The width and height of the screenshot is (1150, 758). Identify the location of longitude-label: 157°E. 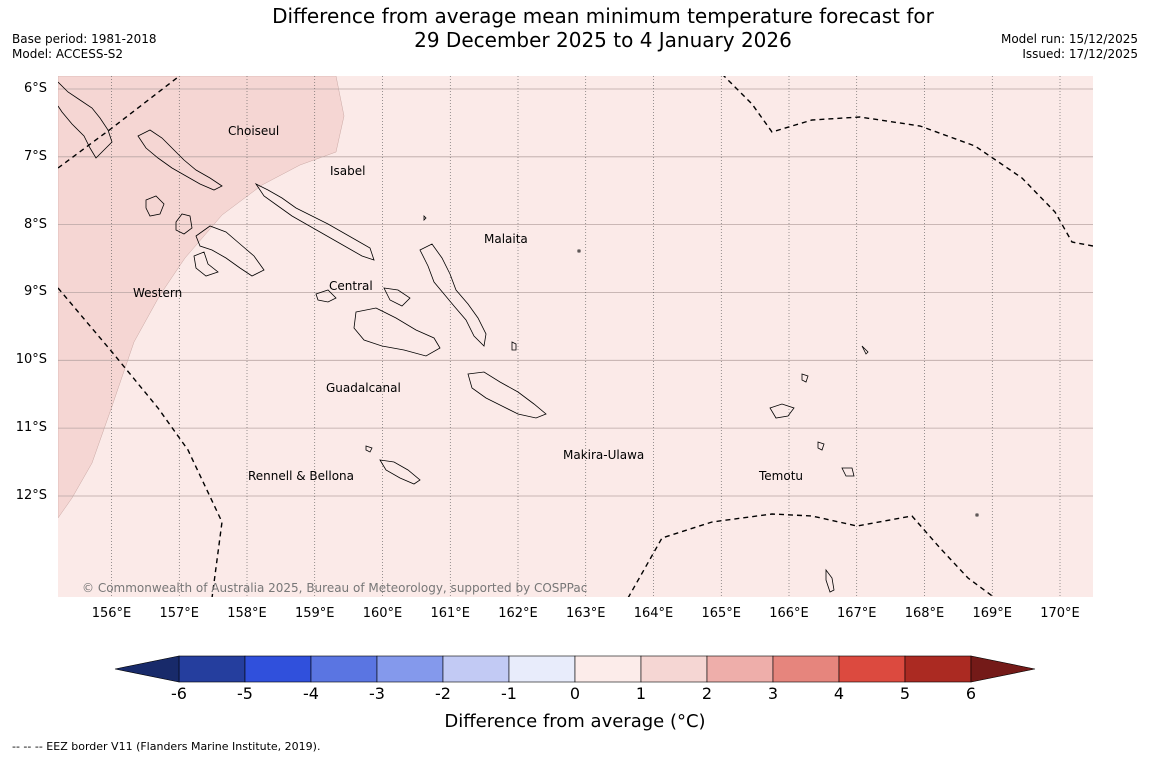
(179, 613).